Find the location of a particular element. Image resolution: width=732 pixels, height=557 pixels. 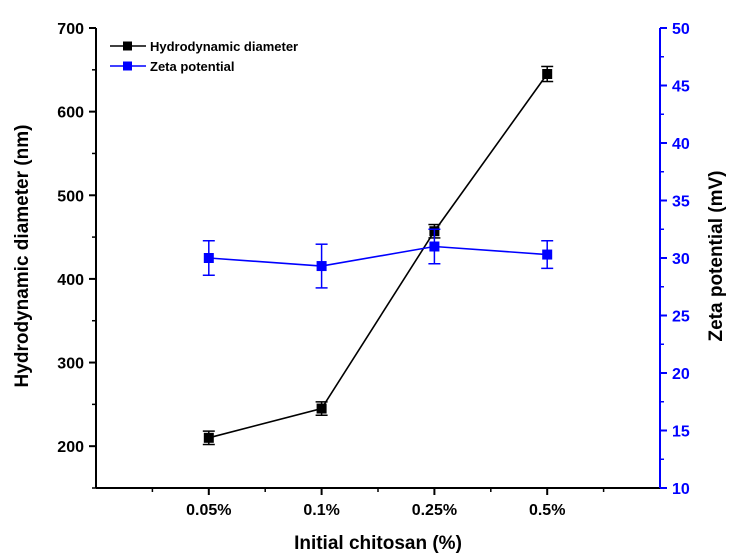

series-zeta-potential is located at coordinates (378, 258).